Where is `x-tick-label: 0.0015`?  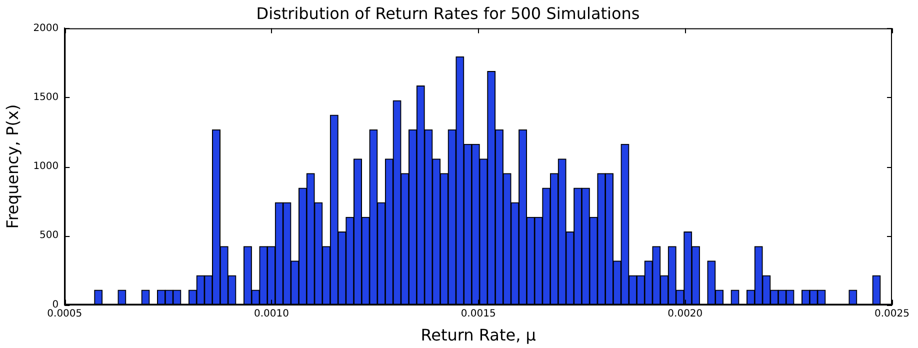
x-tick-label: 0.0015 is located at coordinates (478, 314).